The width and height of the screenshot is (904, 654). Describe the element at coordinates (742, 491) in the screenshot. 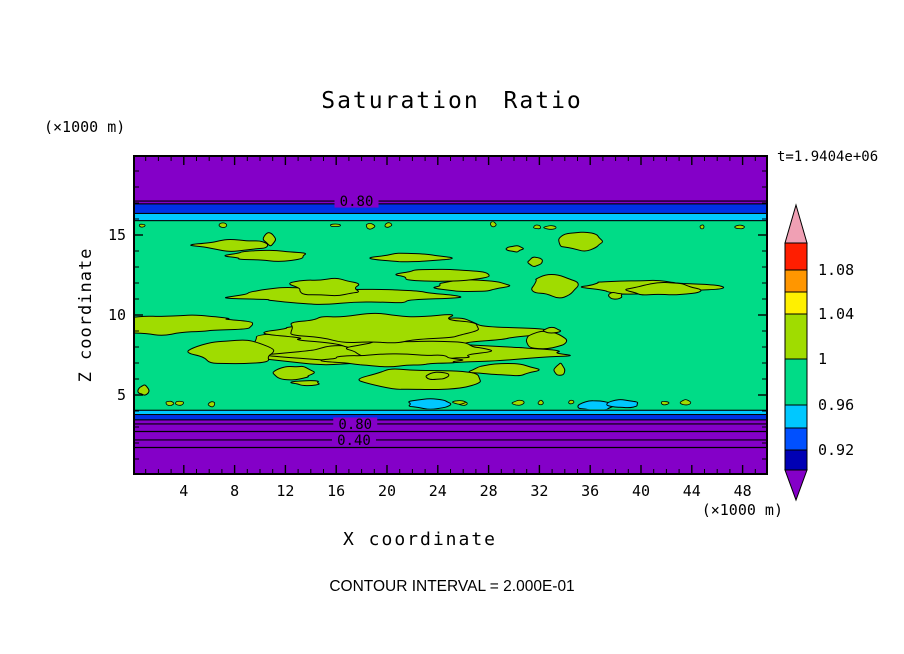

I see `x-tick-label: 48` at that location.